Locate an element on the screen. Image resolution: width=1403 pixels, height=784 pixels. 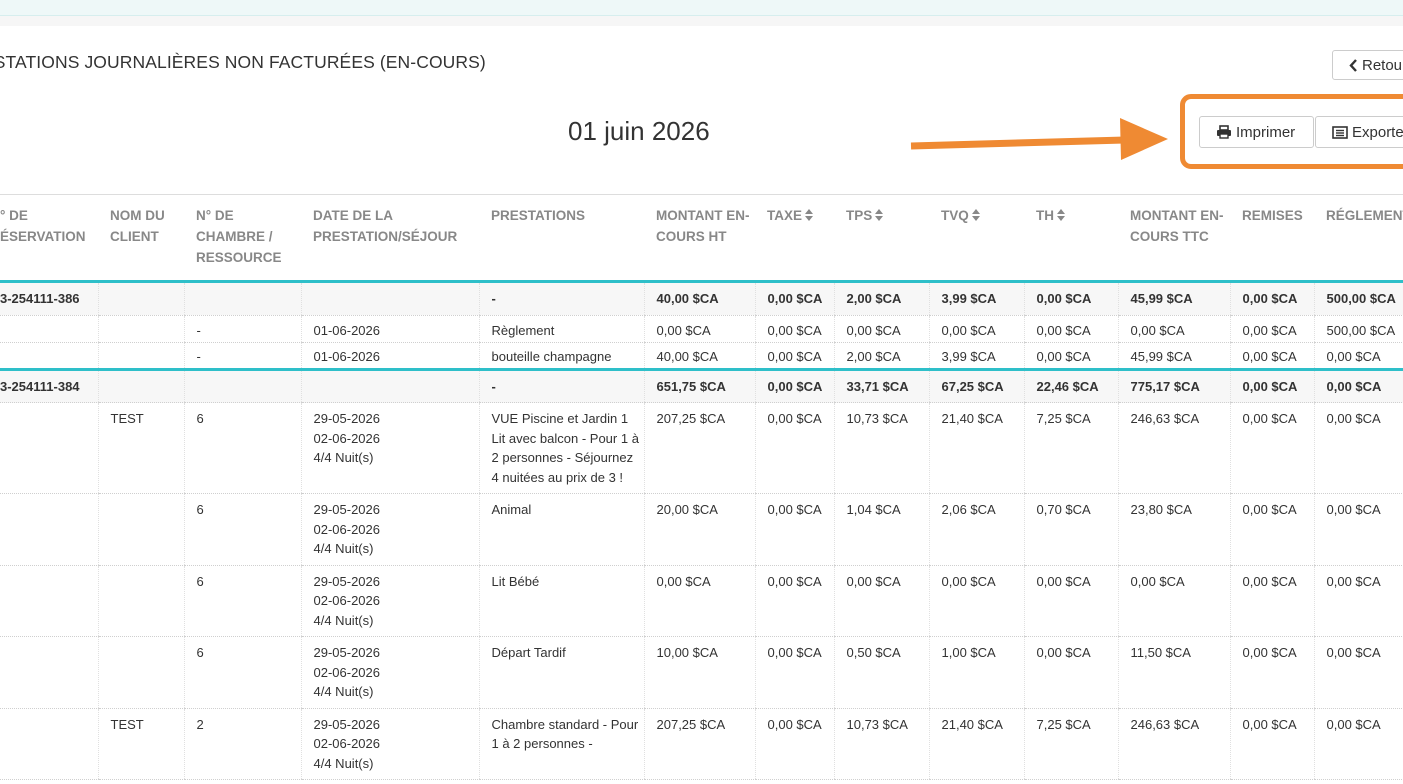
print-button-label: Imprimer is located at coordinates (1266, 132).